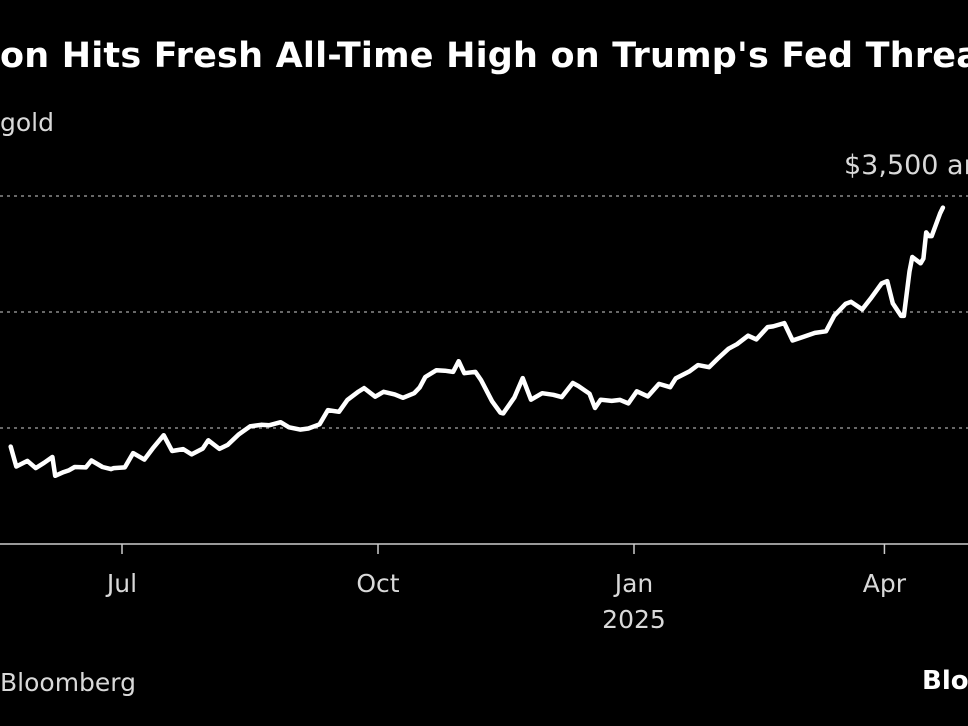 The image size is (968, 726). I want to click on x-tick-label-2: Jan, so click(633, 583).